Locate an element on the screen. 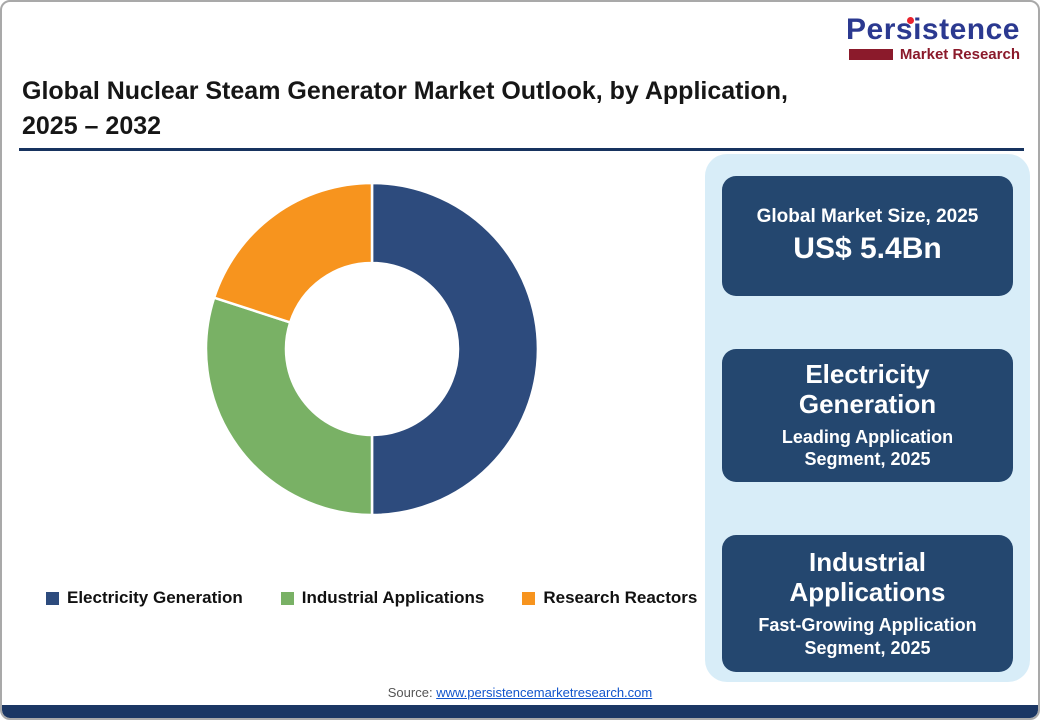  legend-swatch-industrial-applications is located at coordinates (287, 598).